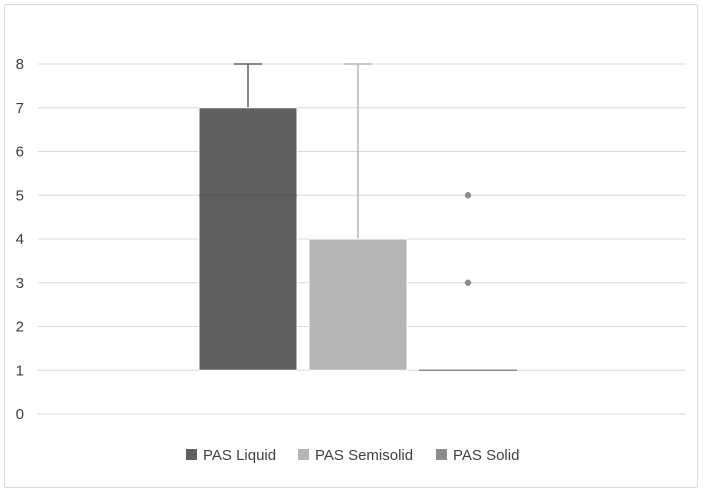 The image size is (703, 493). Describe the element at coordinates (20, 327) in the screenshot. I see `y-tick-label: 2` at that location.